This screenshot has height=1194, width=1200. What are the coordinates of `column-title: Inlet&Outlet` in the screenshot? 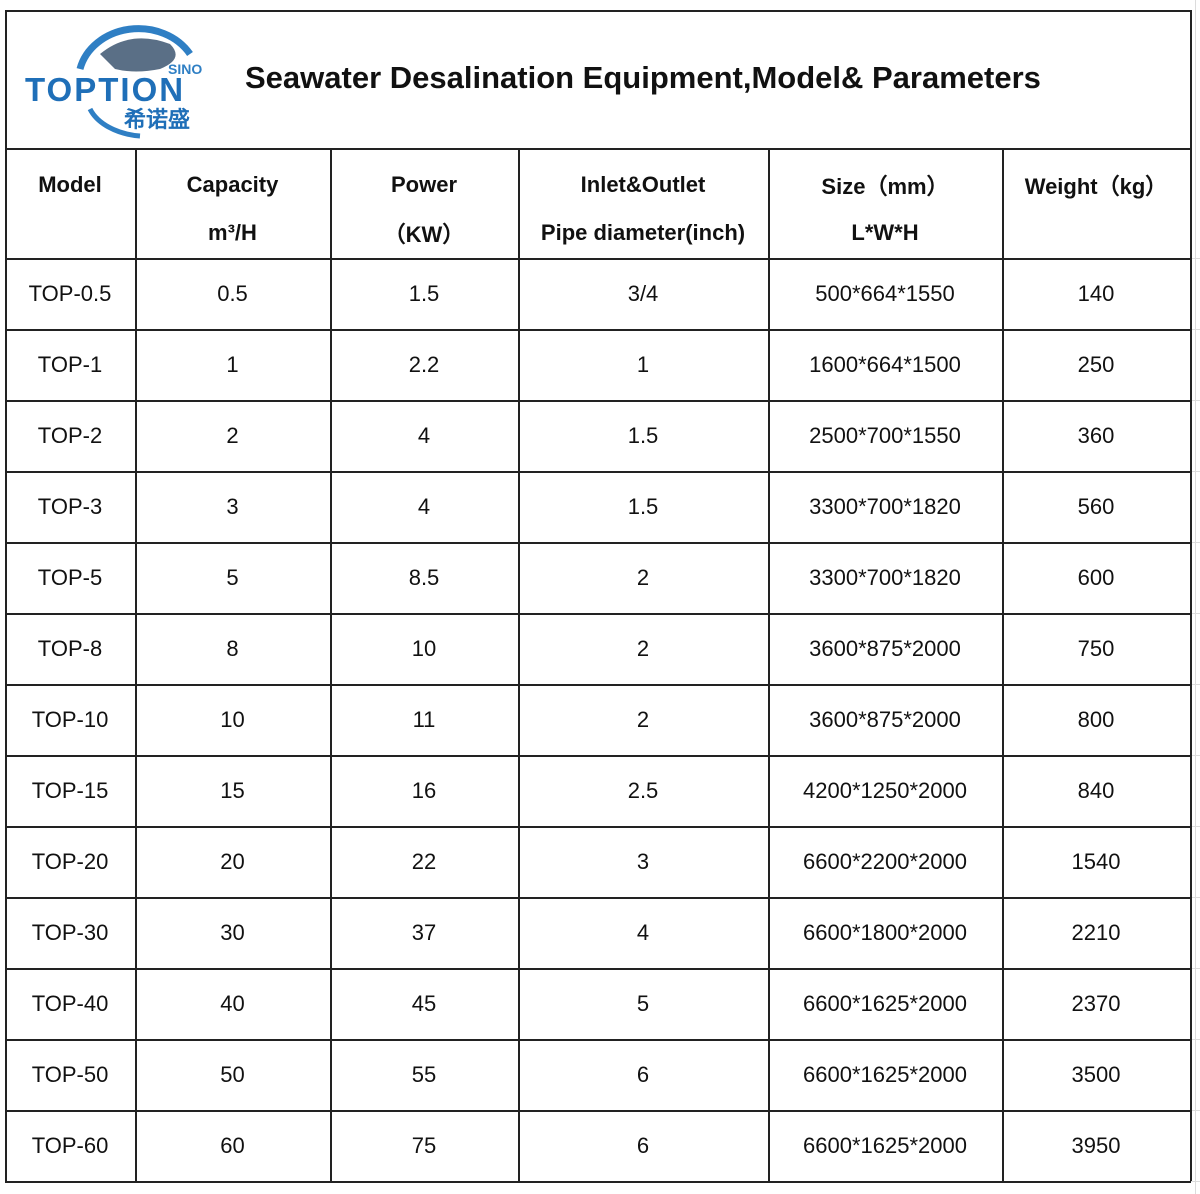 It's located at (643, 184).